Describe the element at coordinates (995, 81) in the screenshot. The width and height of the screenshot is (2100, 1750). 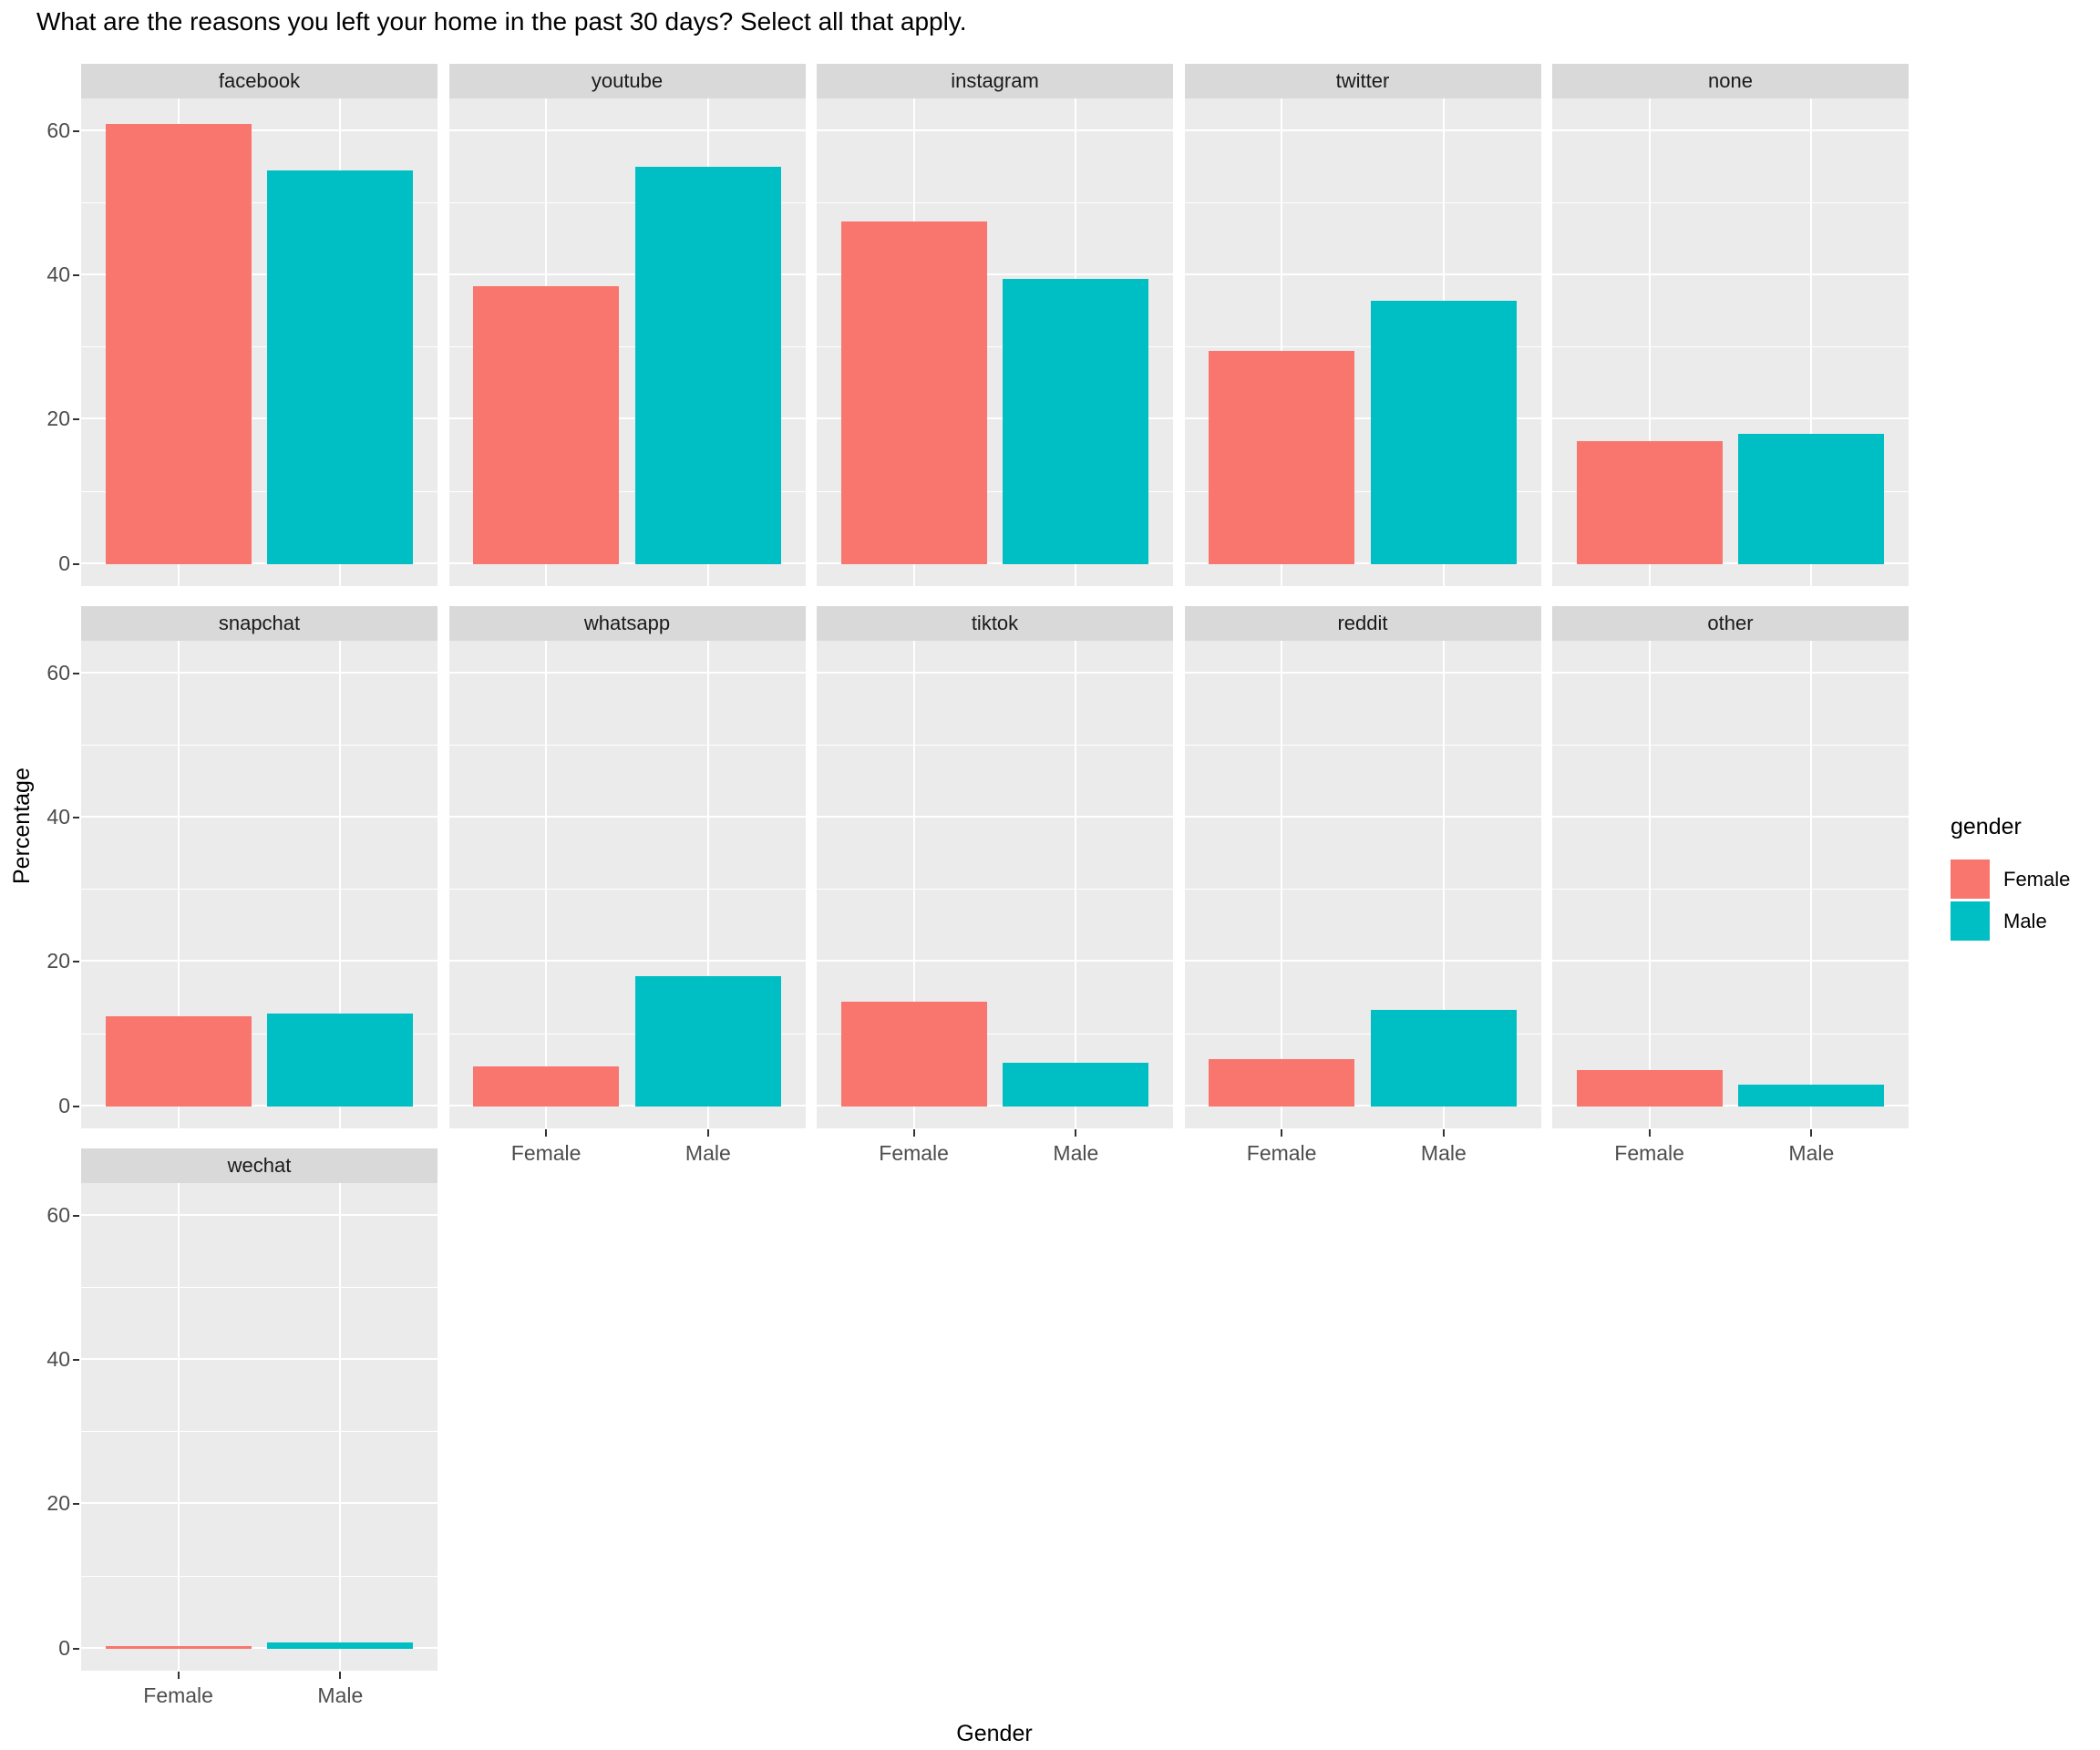
I see `facet-strip-label: instagram` at that location.